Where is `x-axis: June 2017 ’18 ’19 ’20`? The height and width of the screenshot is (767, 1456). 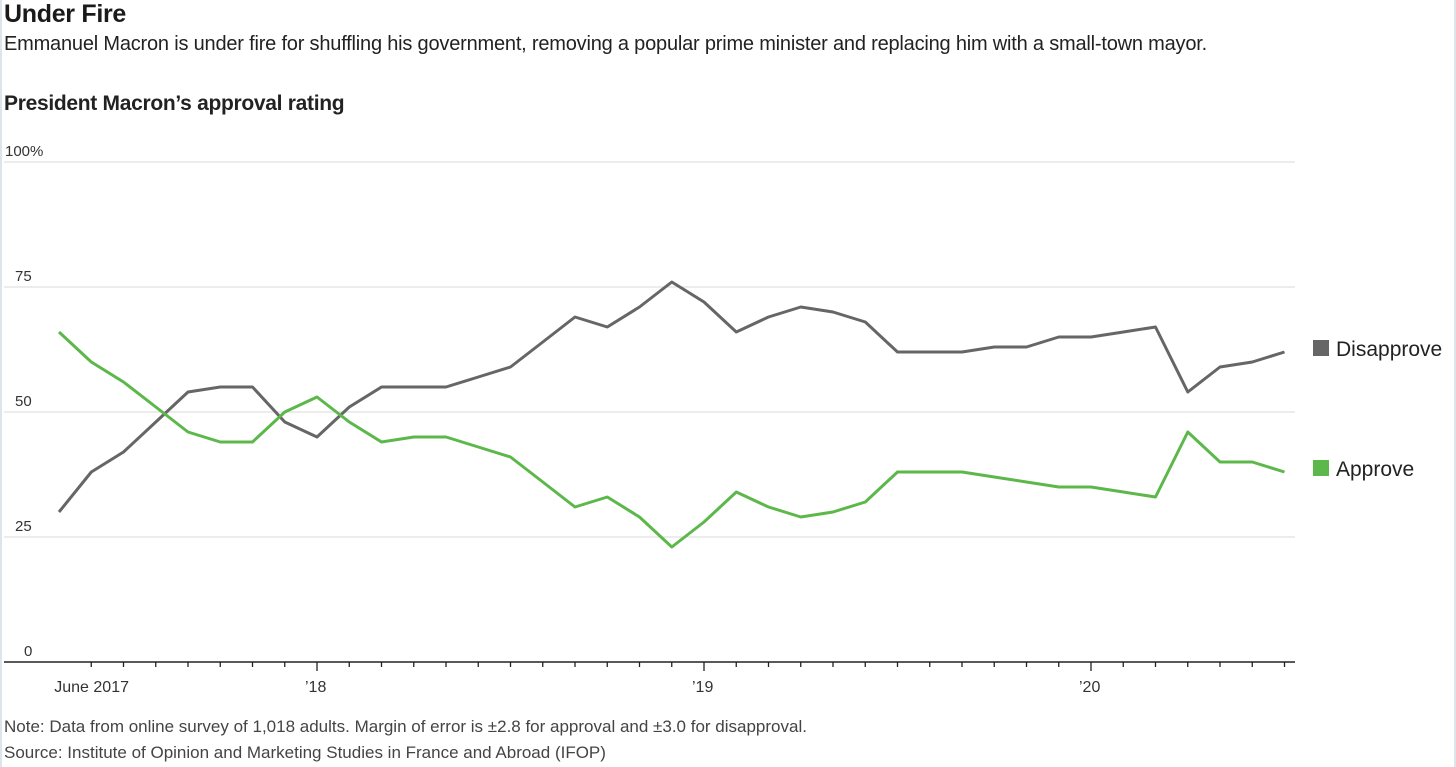 x-axis: June 2017 ’18 ’19 ’20 is located at coordinates (649, 678).